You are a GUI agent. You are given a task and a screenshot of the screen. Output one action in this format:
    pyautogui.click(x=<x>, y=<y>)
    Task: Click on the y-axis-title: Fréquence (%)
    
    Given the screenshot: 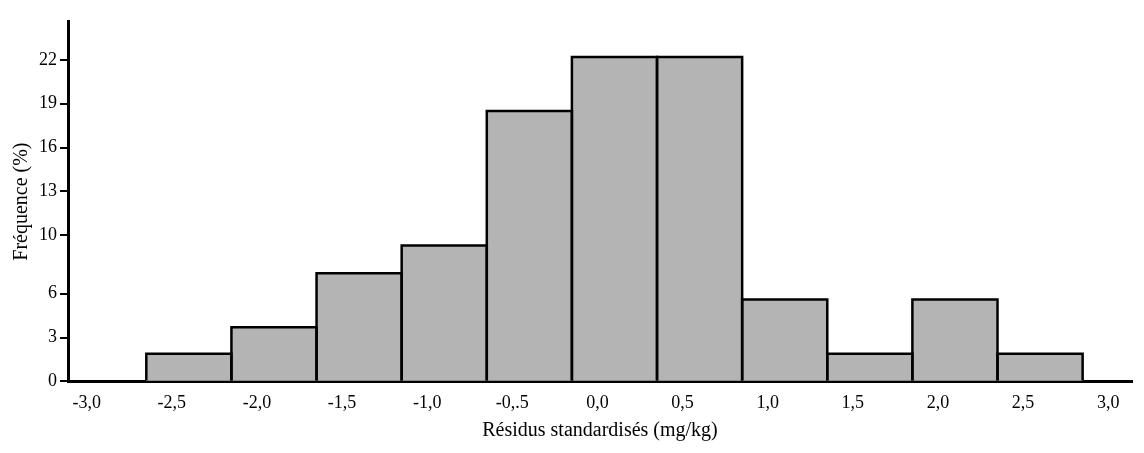 What is the action you would take?
    pyautogui.click(x=21, y=201)
    